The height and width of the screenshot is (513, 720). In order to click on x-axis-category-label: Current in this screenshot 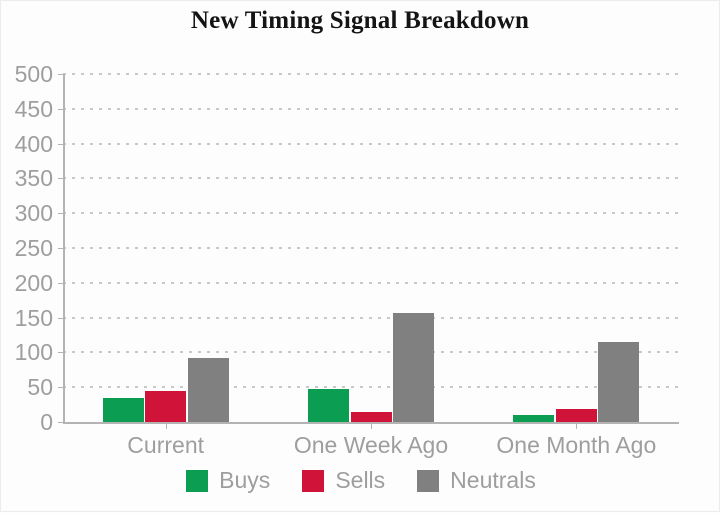, I will do `click(166, 445)`.